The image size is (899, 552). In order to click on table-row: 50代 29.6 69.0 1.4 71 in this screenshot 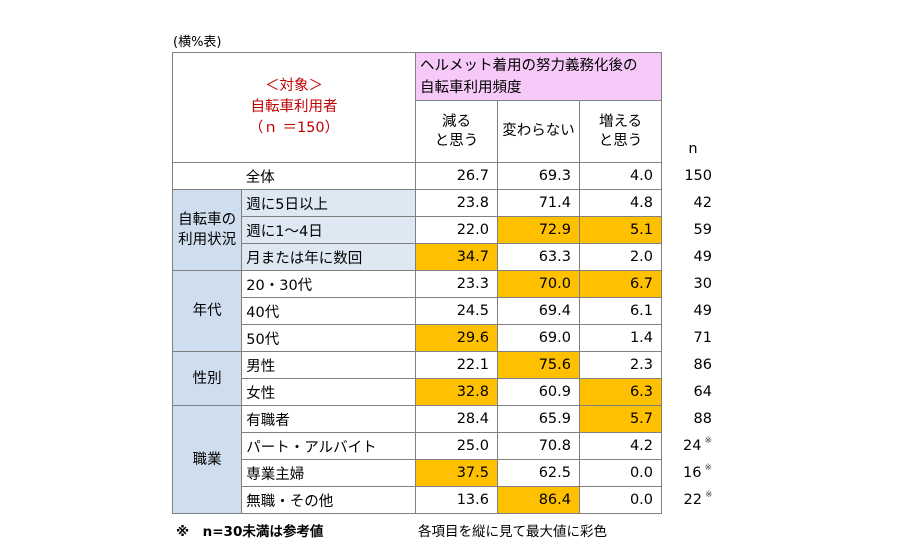, I will do `click(449, 338)`.